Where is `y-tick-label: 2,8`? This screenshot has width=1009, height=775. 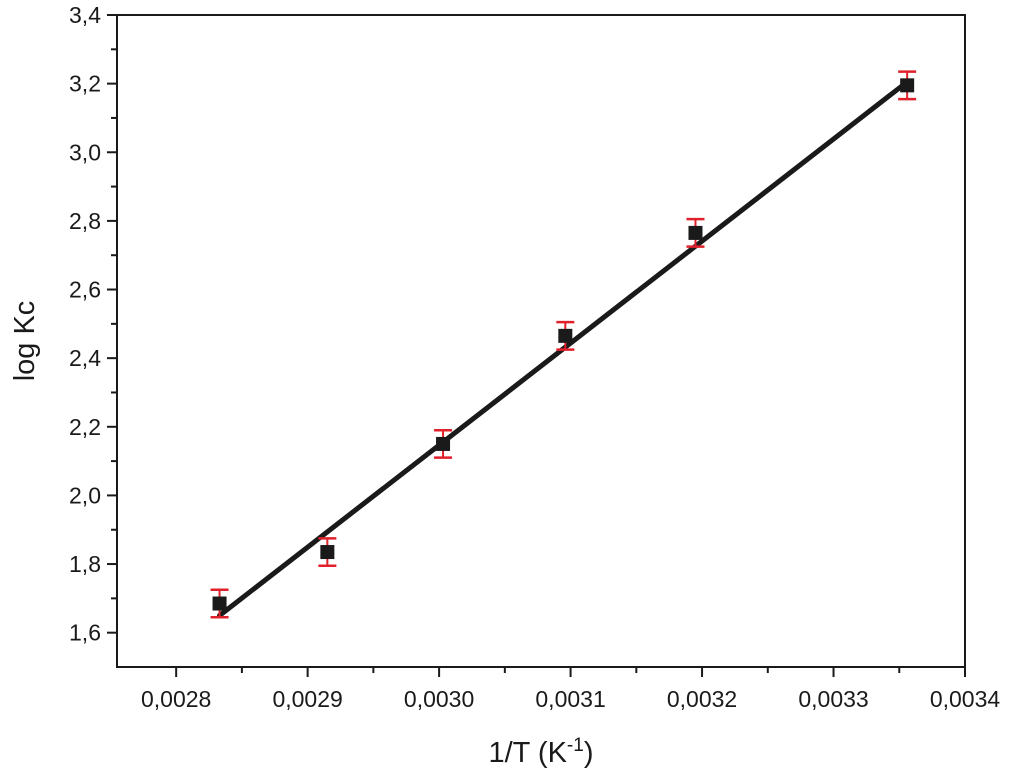
y-tick-label: 2,8 is located at coordinates (85, 221).